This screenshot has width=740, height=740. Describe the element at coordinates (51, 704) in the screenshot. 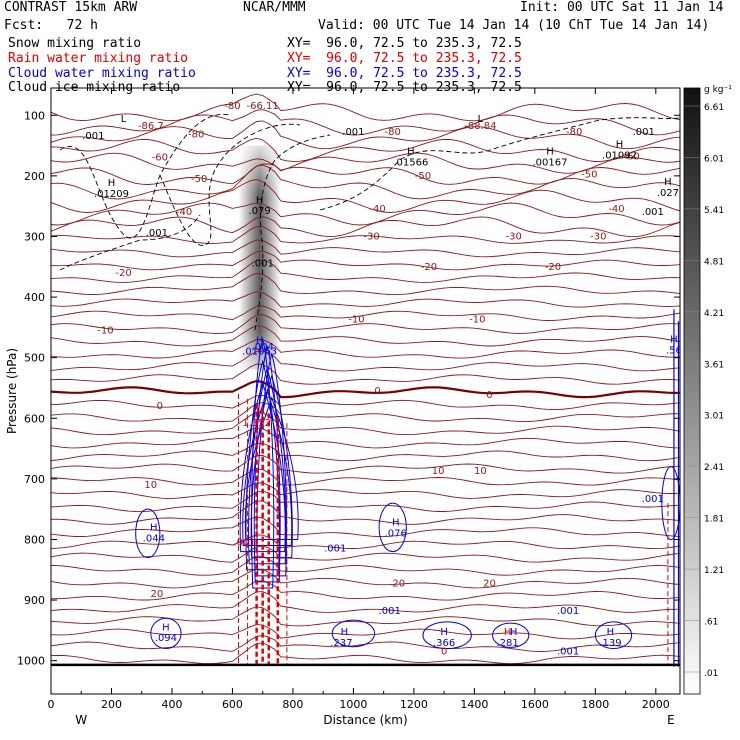

I see `x-tick-label: 0` at that location.